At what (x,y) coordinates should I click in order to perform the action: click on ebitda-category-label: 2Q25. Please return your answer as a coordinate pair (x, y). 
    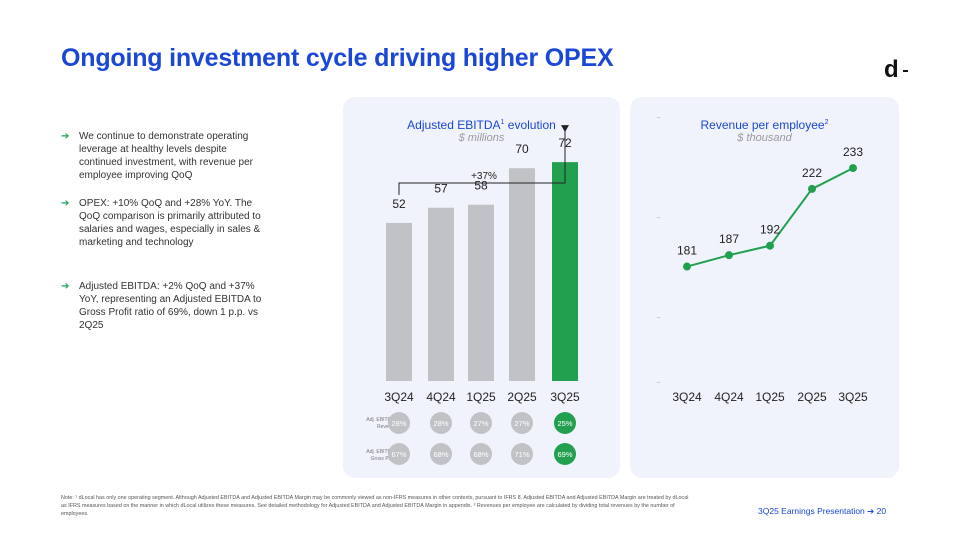
    Looking at the image, I should click on (522, 397).